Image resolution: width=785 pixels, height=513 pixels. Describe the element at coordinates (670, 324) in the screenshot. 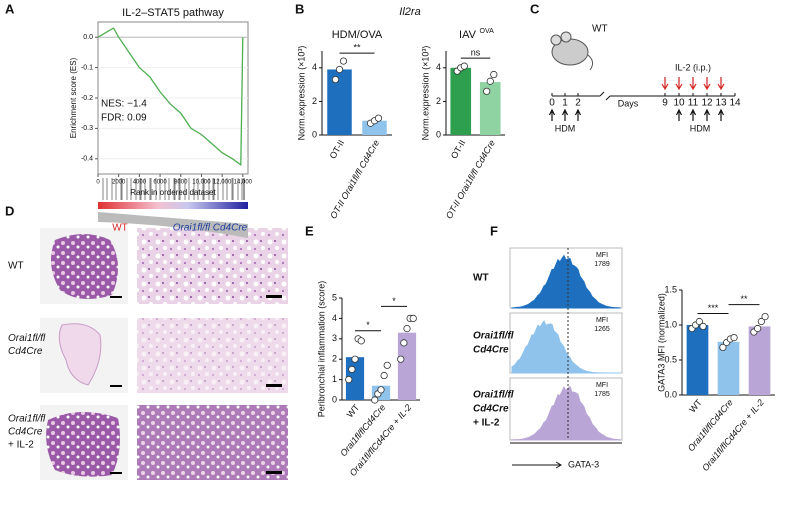

I see `y-tick-label: 1.0` at that location.